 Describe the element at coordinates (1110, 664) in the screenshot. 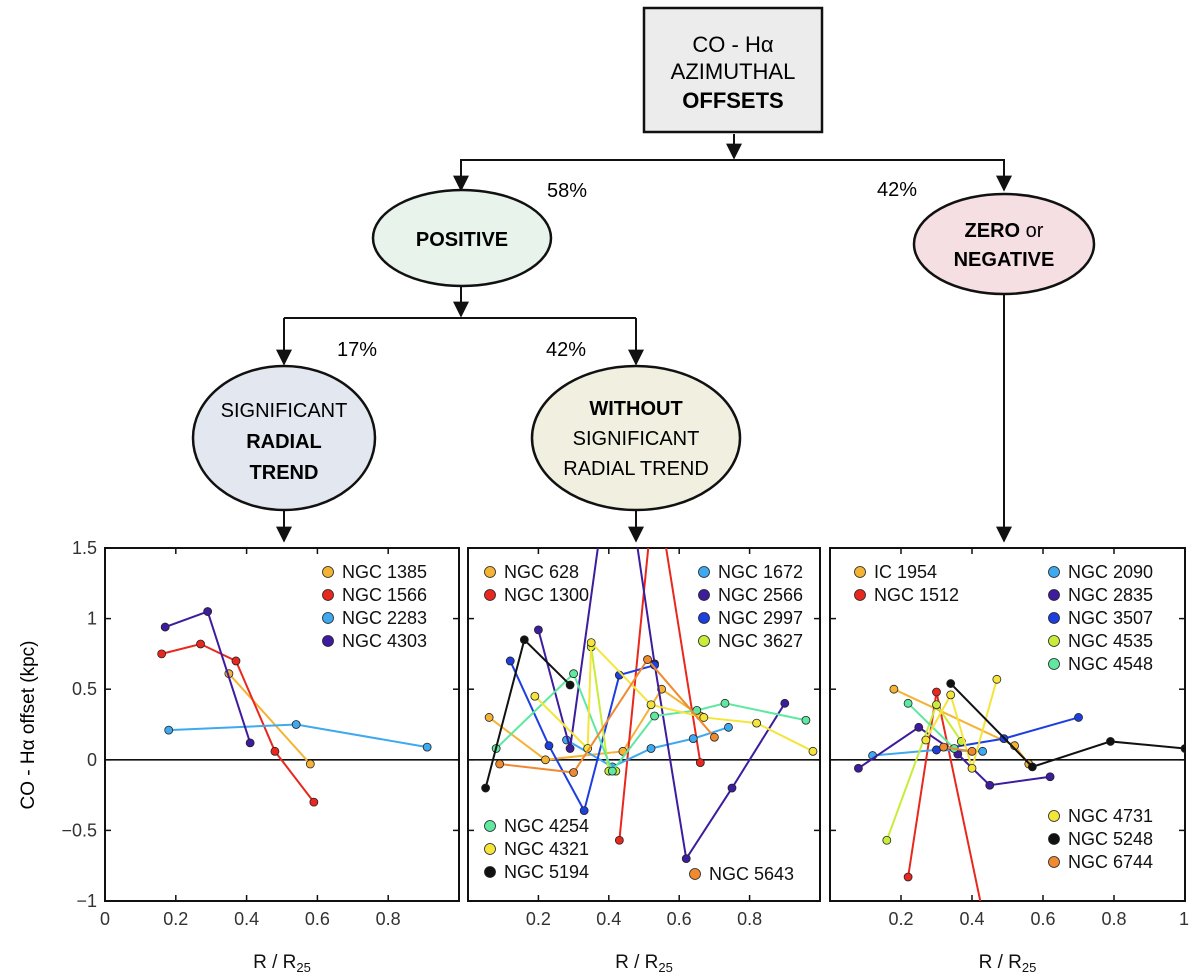

I see `legend-label: NGC 4548` at that location.